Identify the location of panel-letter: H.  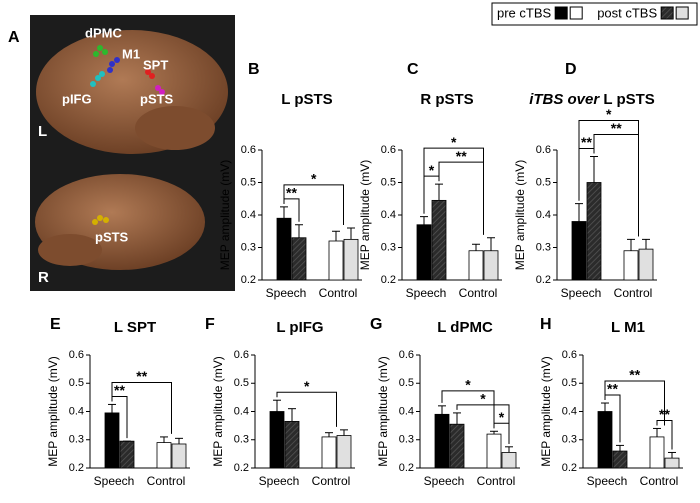
(546, 324).